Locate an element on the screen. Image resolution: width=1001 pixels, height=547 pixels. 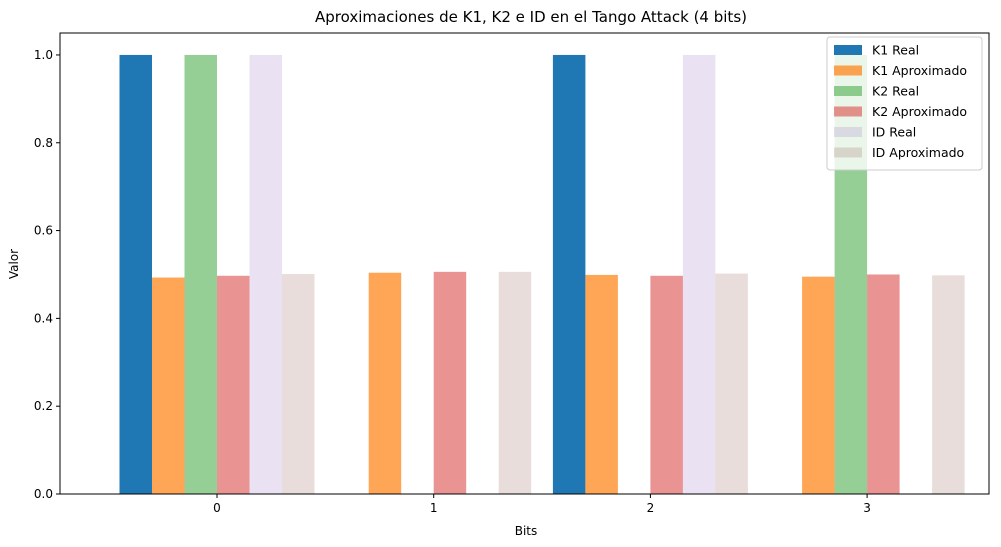
y-tick-label: 0.8 is located at coordinates (43, 143).